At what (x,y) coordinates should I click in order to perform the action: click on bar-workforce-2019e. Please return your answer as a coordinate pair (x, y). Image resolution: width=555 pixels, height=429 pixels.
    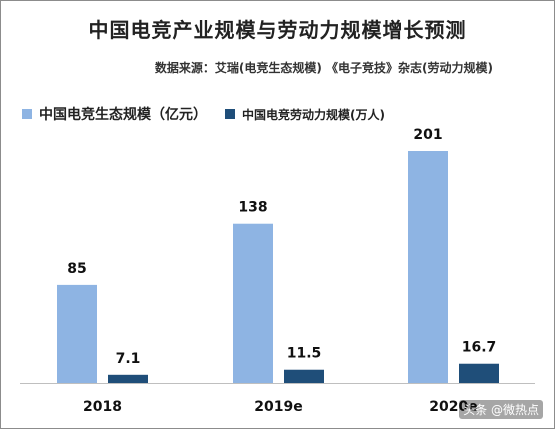
    Looking at the image, I should click on (304, 376).